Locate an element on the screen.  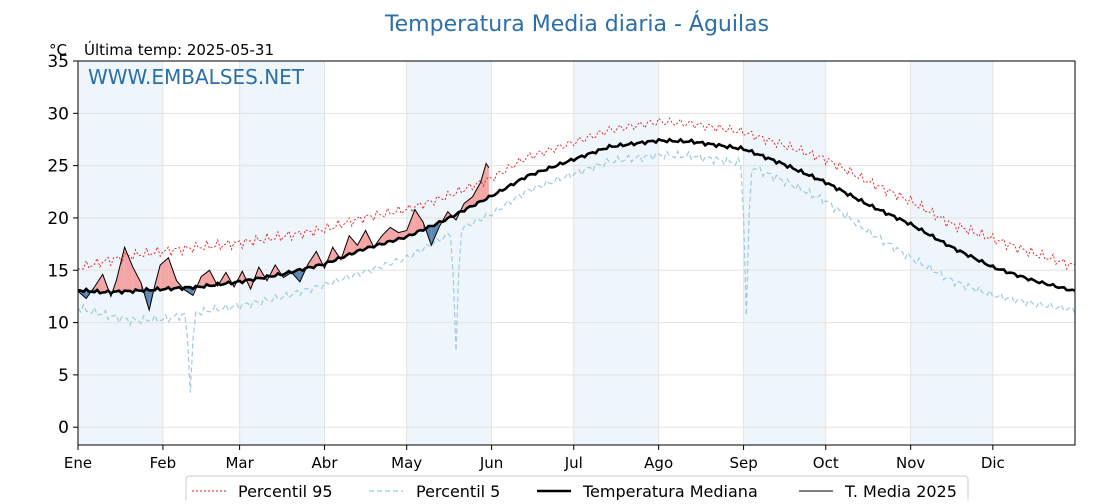
legend-box is located at coordinates (577, 489).